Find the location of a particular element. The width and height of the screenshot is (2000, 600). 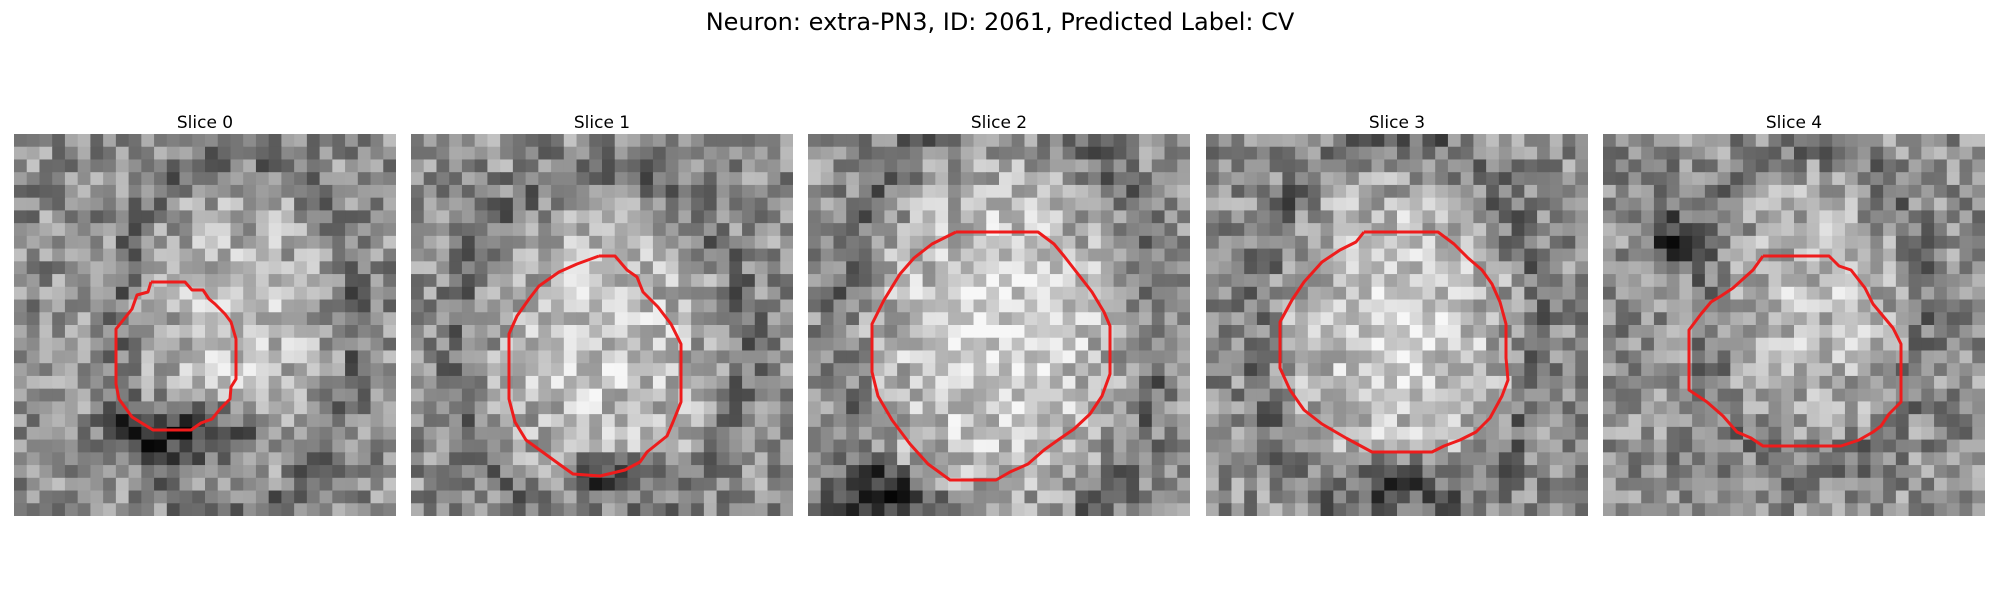

slice-title-4: Slice 4 is located at coordinates (1794, 123).